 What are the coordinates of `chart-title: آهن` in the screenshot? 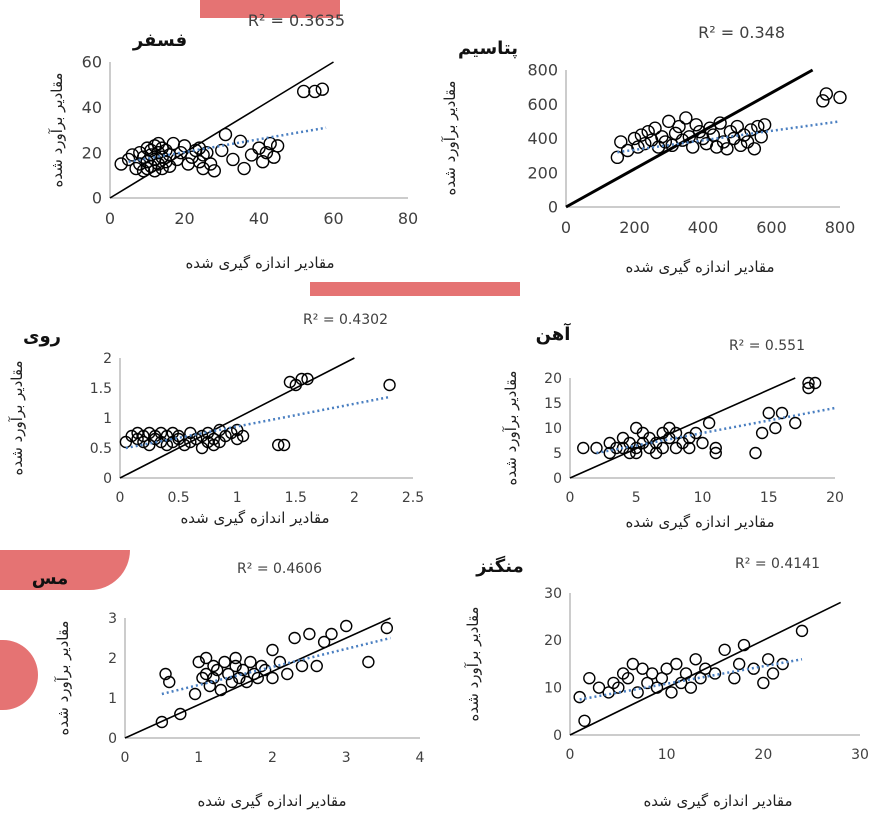 It's located at (554, 333).